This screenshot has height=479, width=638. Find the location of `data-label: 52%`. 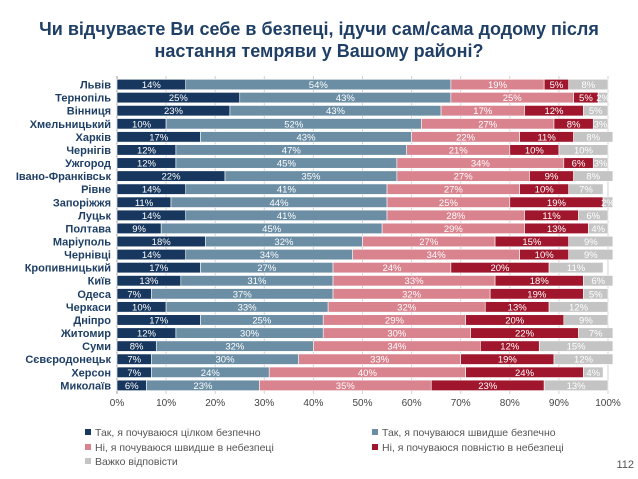

data-label: 52% is located at coordinates (294, 124).